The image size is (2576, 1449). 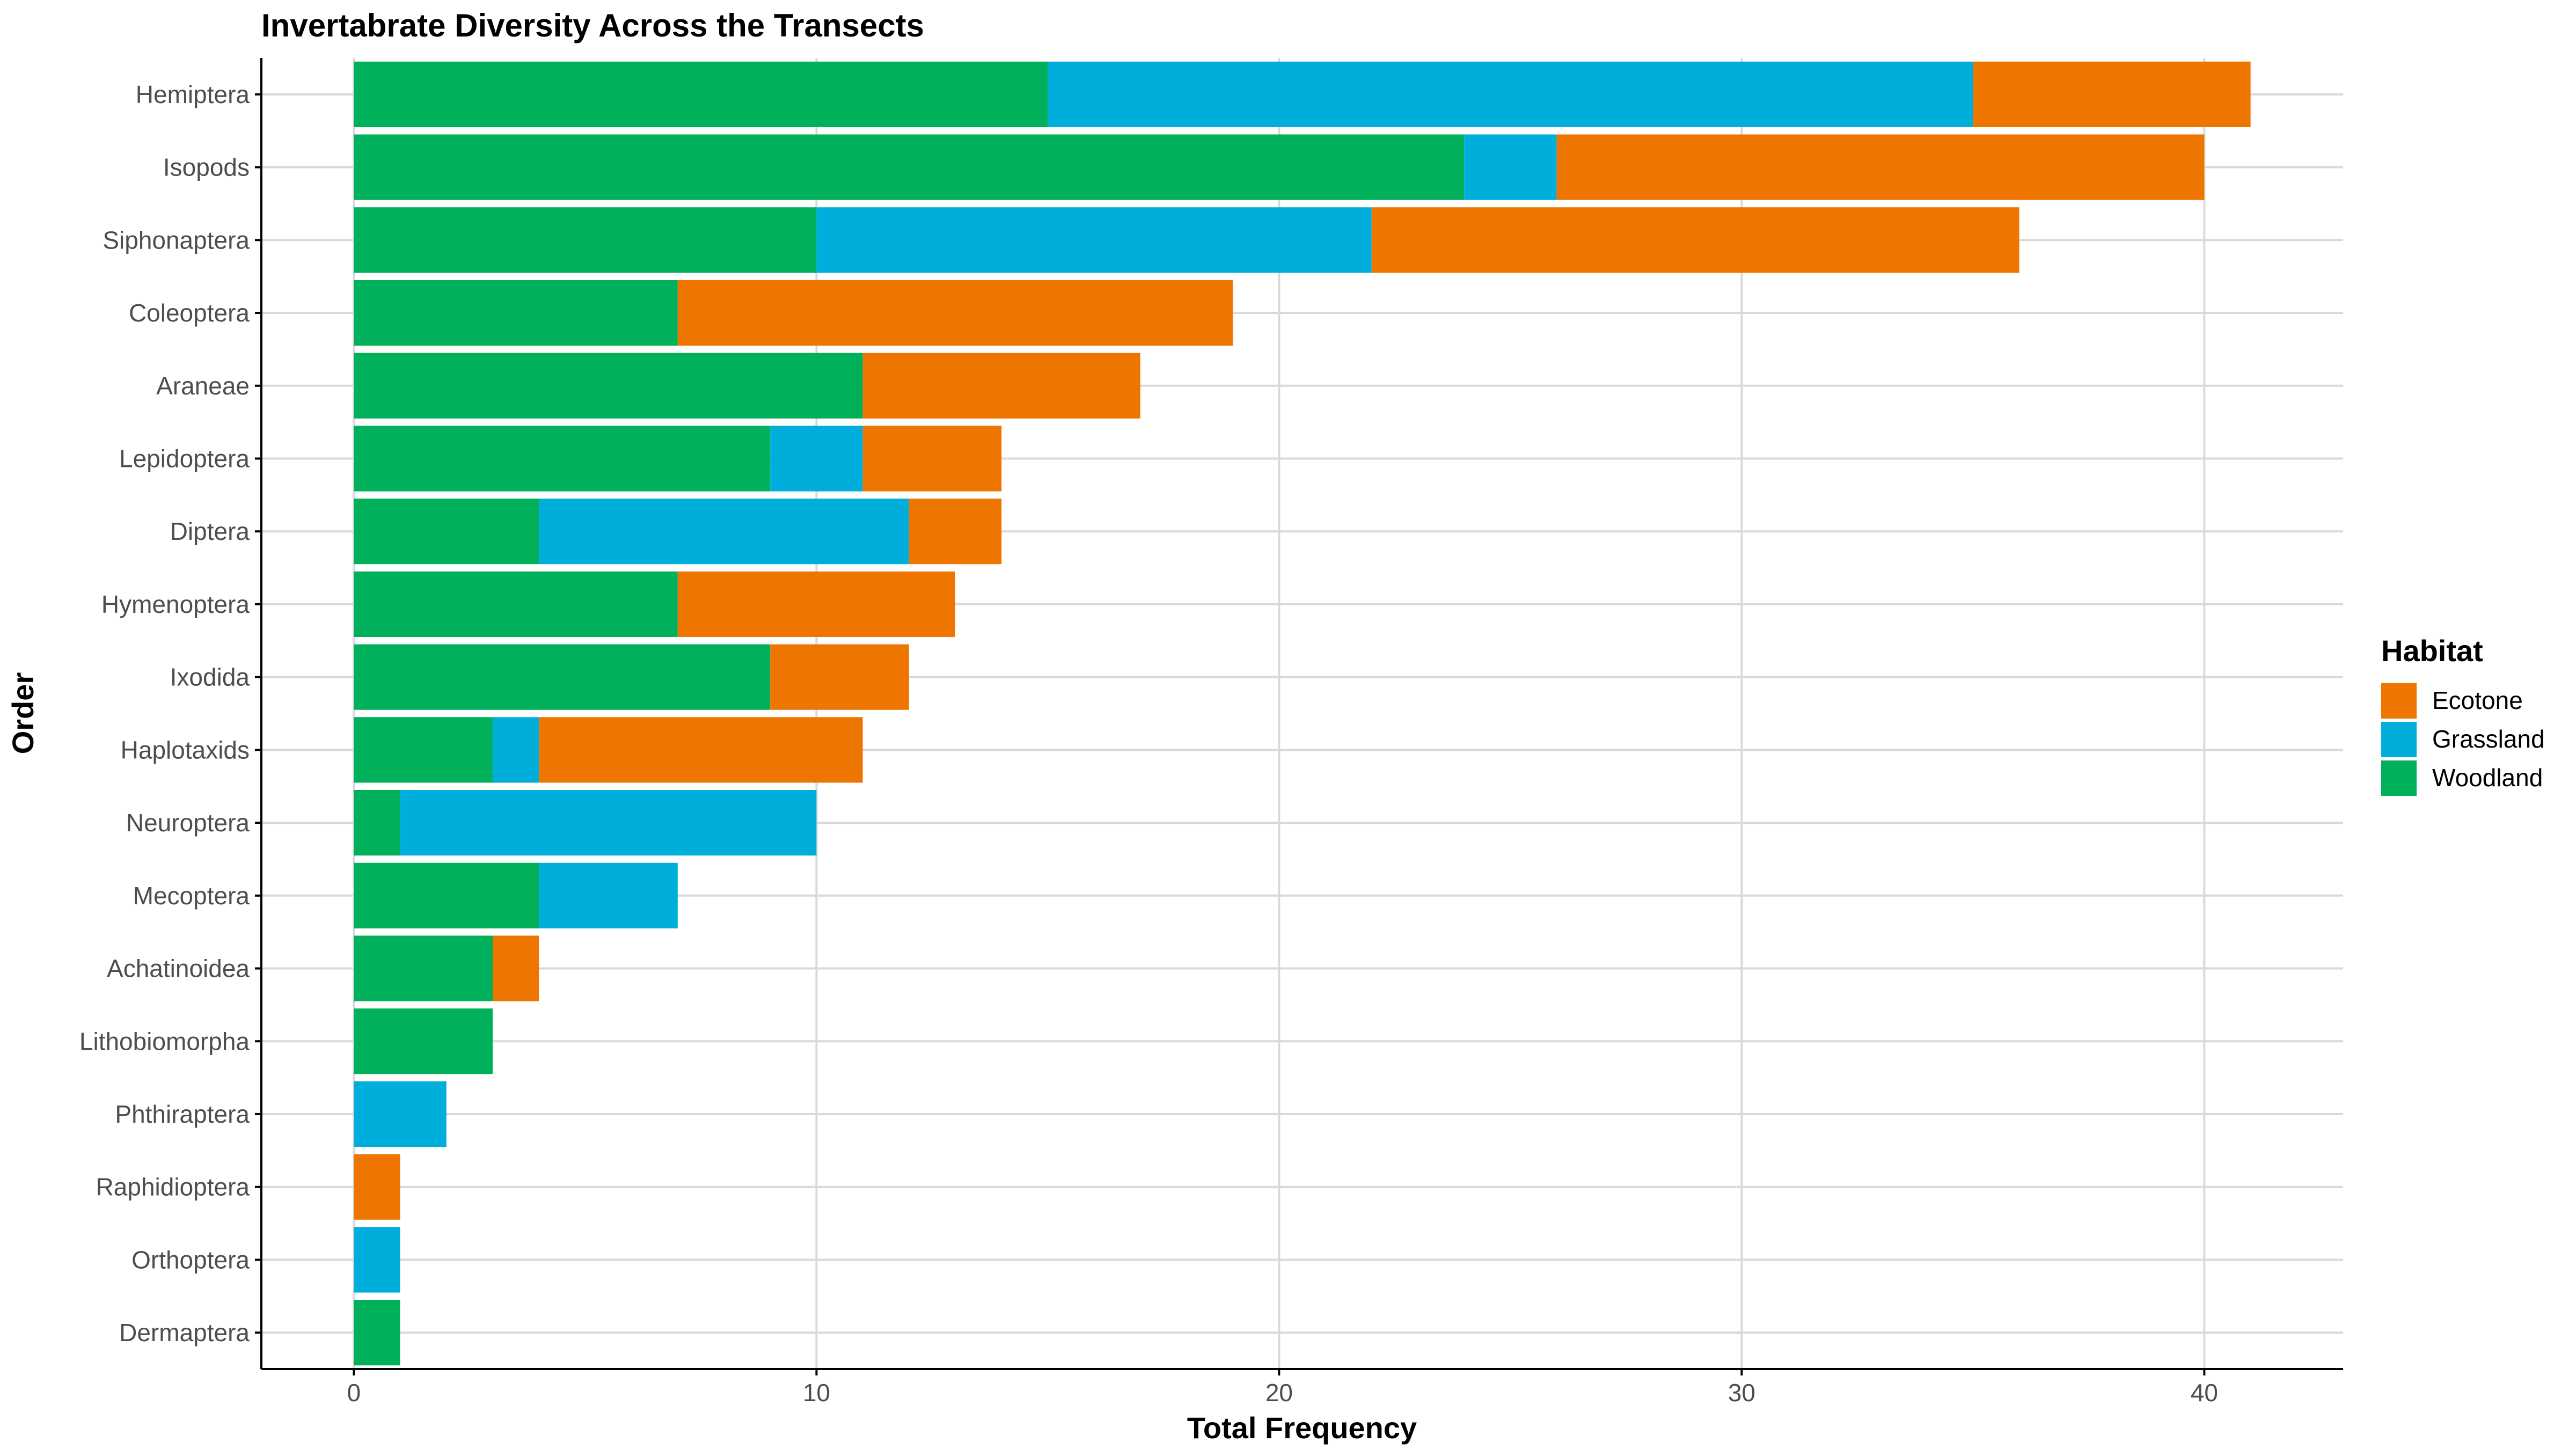 I want to click on x-tick-label: 0, so click(x=354, y=1393).